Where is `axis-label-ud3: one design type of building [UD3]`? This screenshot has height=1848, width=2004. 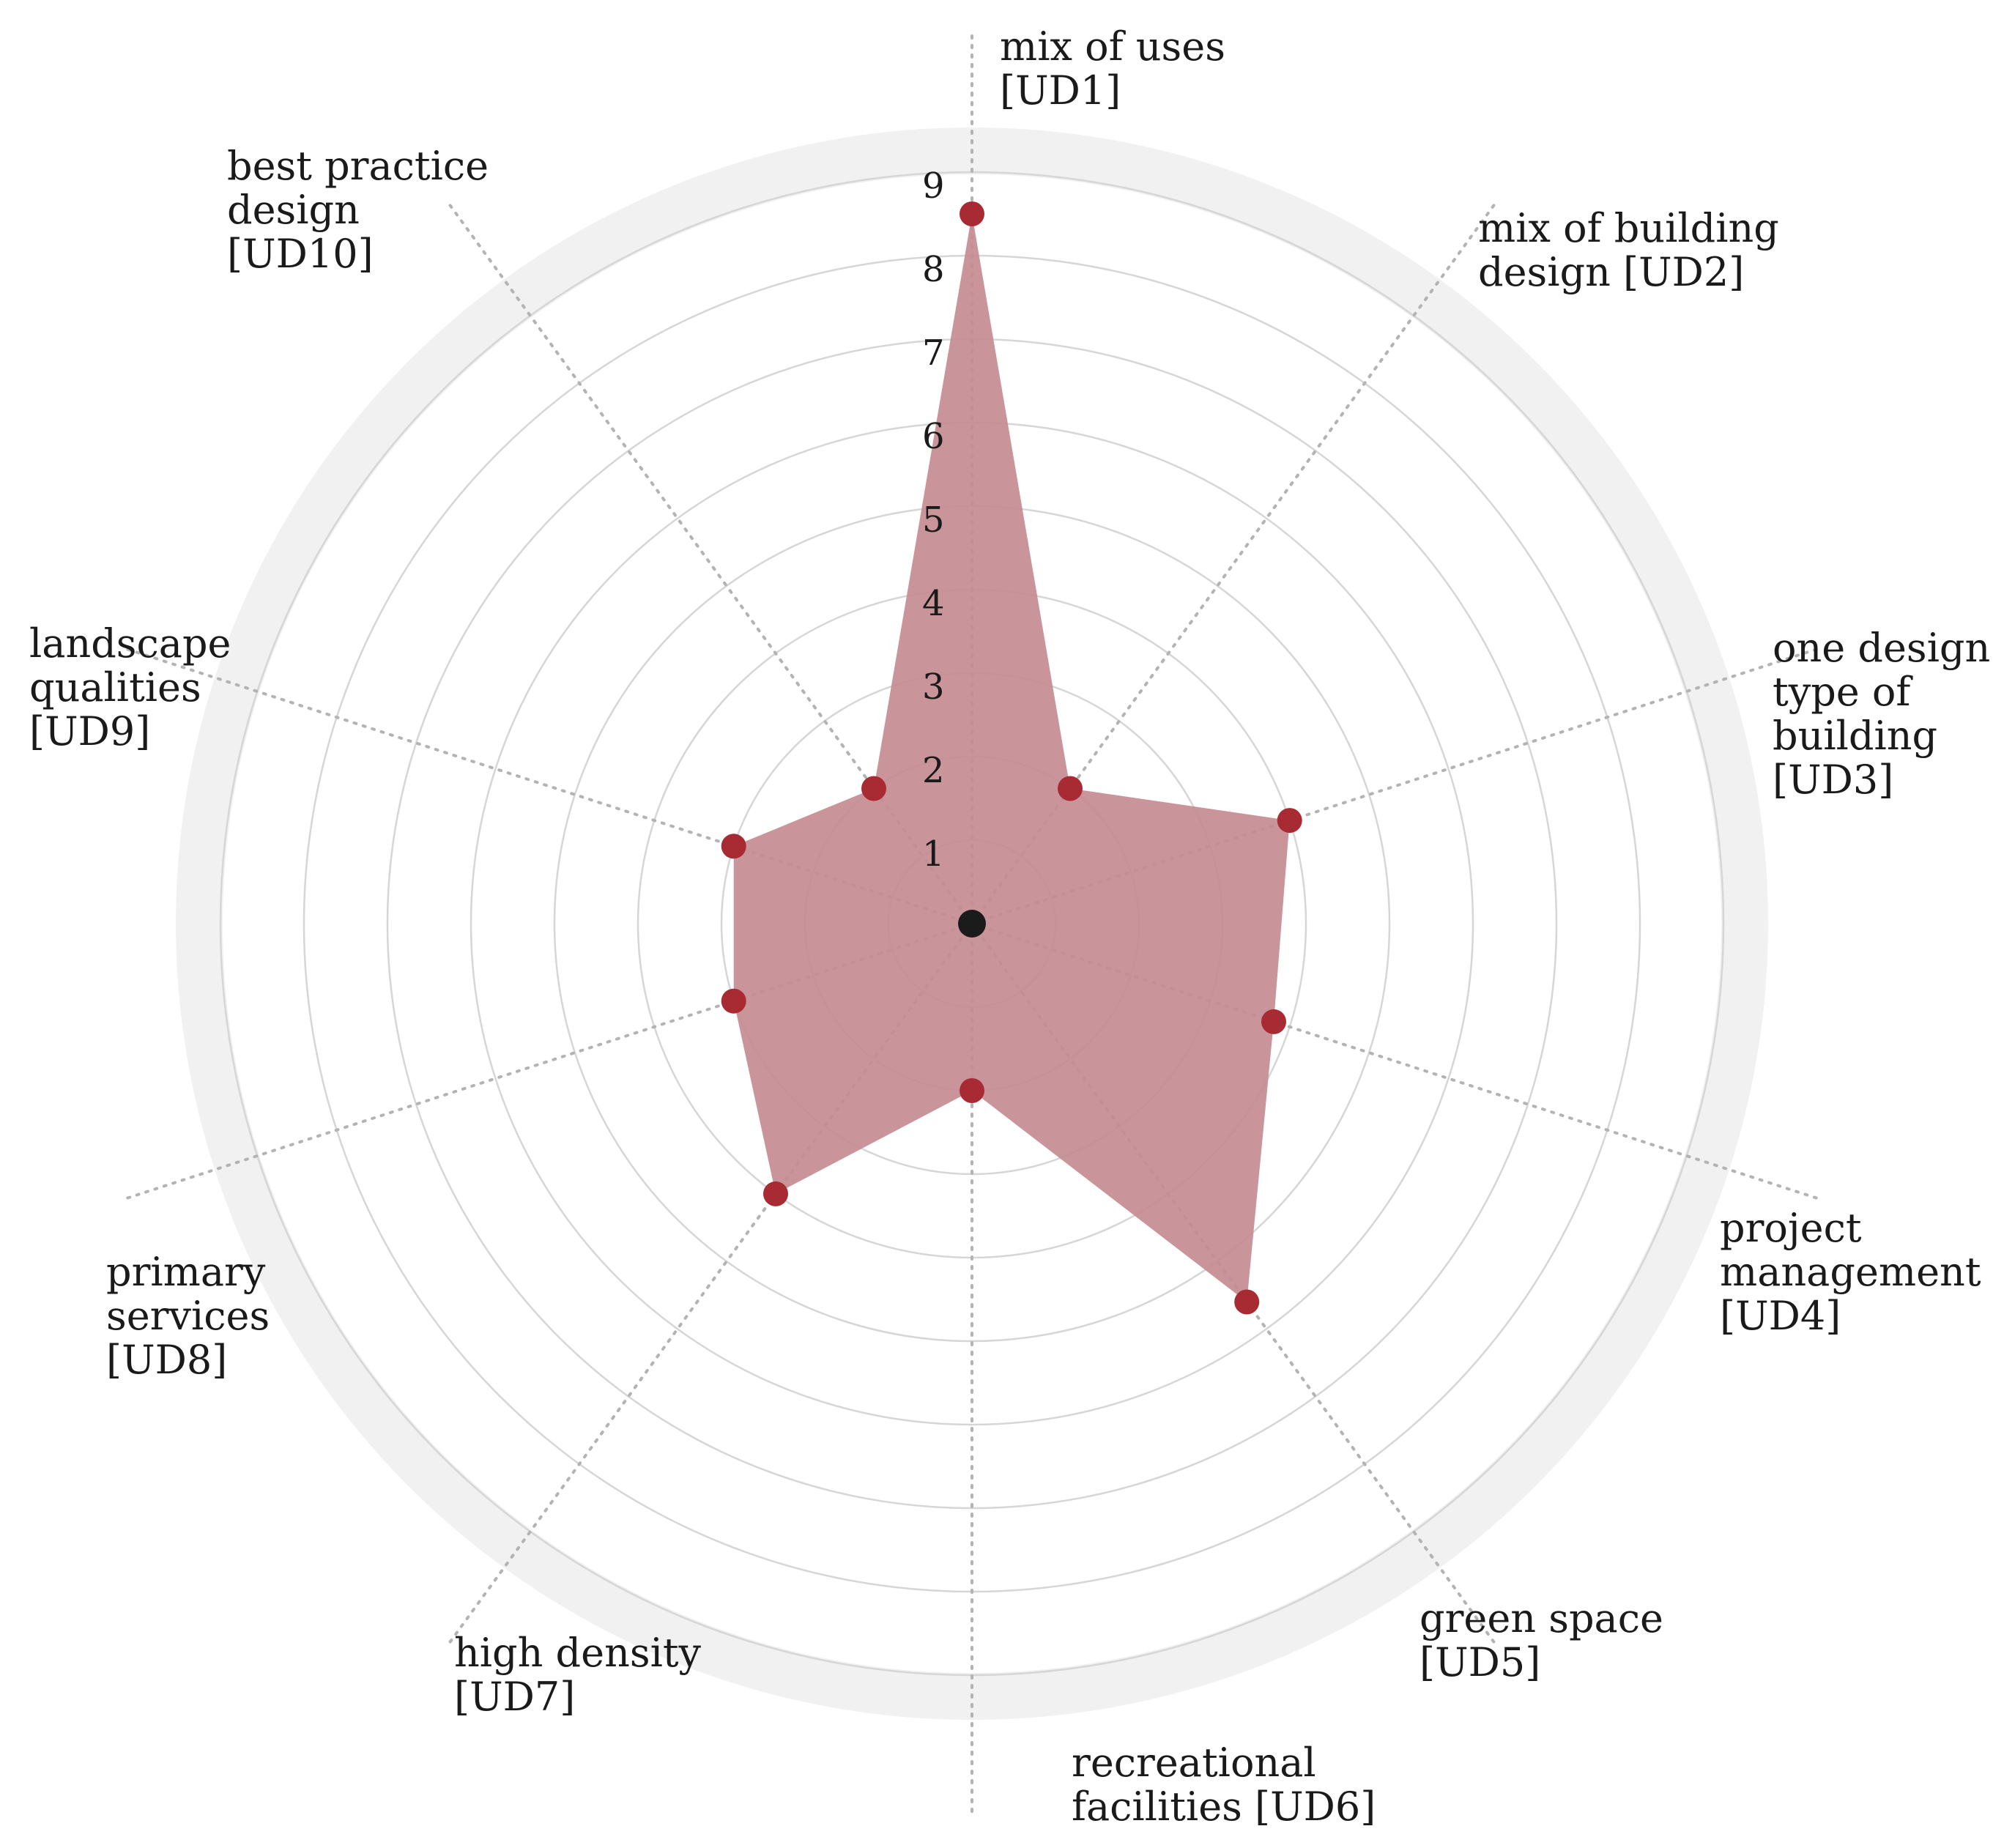
axis-label-ud3: one design type of building [UD3] is located at coordinates (1882, 714).